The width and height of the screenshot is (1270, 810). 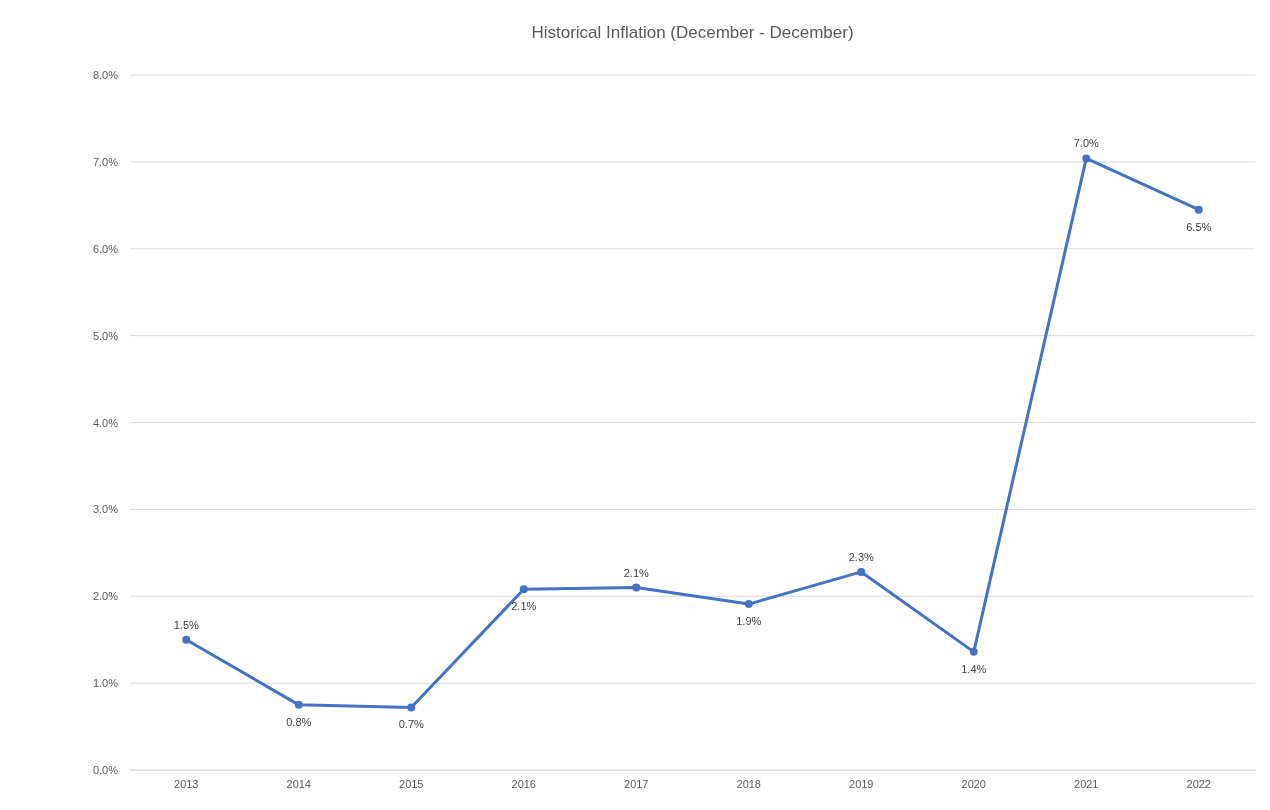 What do you see at coordinates (1198, 783) in the screenshot?
I see `x-tick-label: 2022` at bounding box center [1198, 783].